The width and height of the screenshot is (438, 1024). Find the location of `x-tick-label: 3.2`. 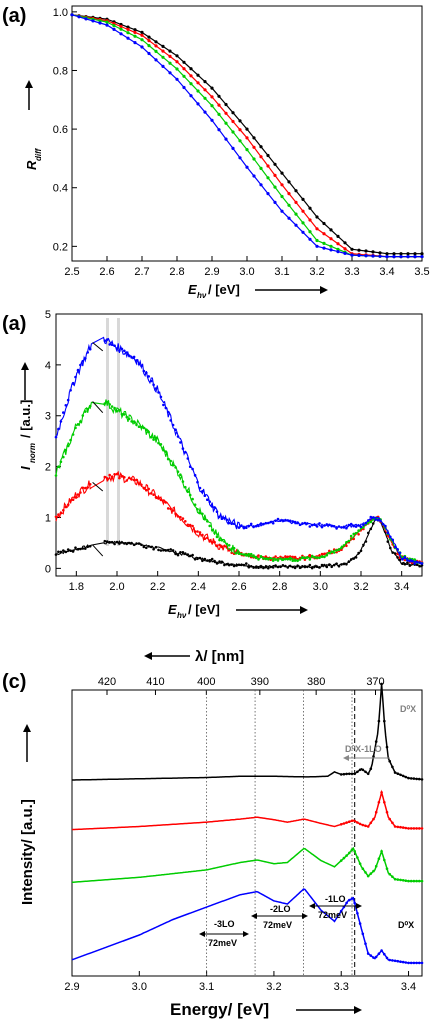

x-tick-label: 3.2 is located at coordinates (273, 987).